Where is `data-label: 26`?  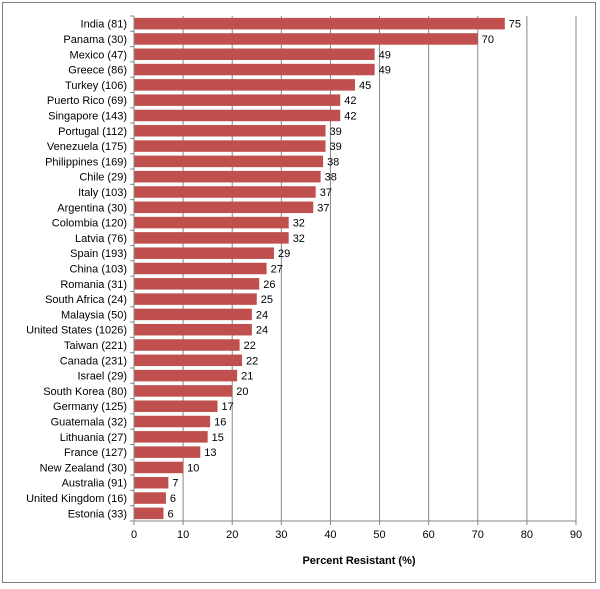
data-label: 26 is located at coordinates (269, 285).